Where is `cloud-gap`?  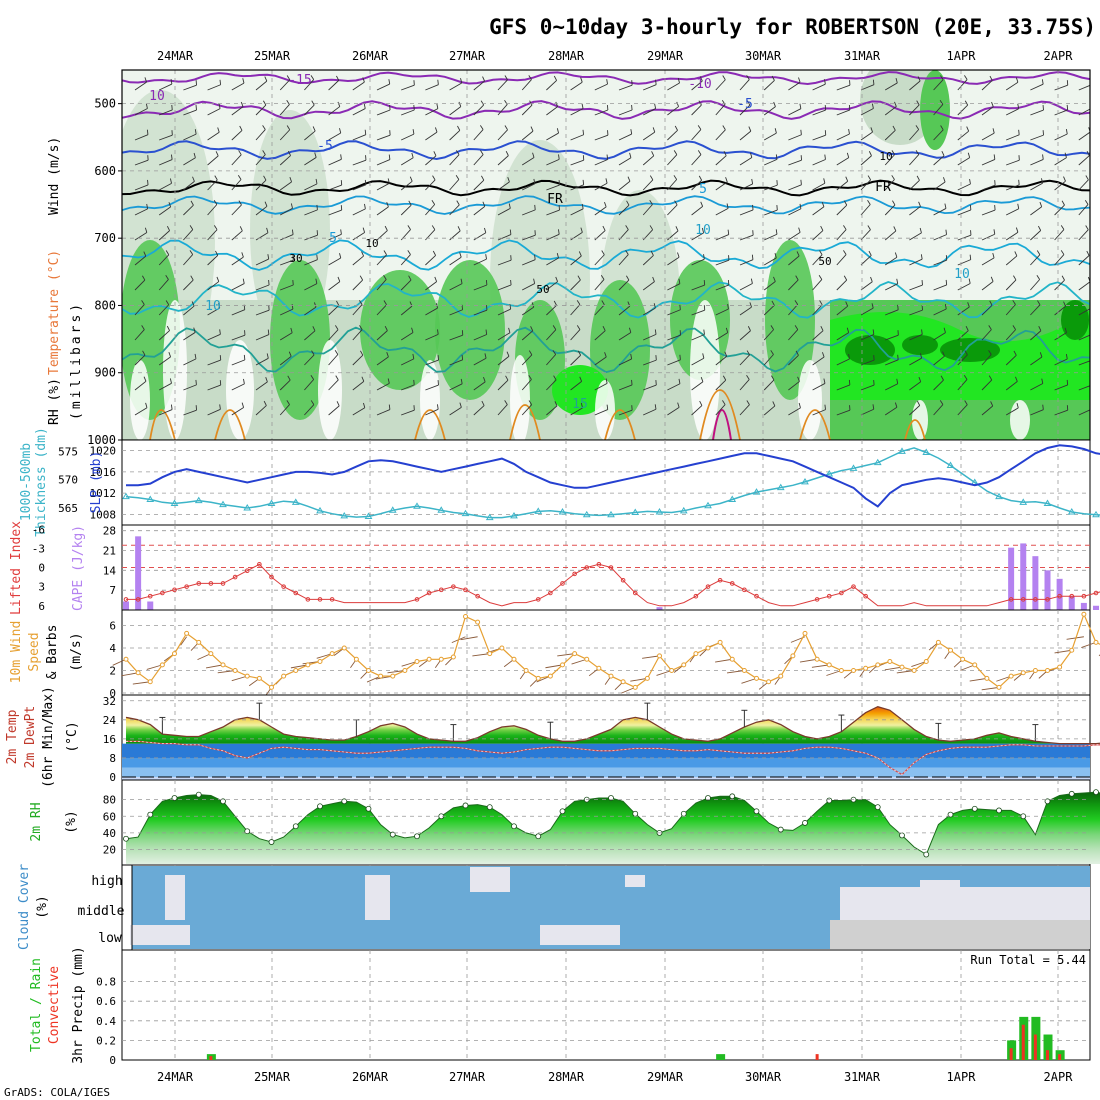 cloud-gap is located at coordinates (175, 897).